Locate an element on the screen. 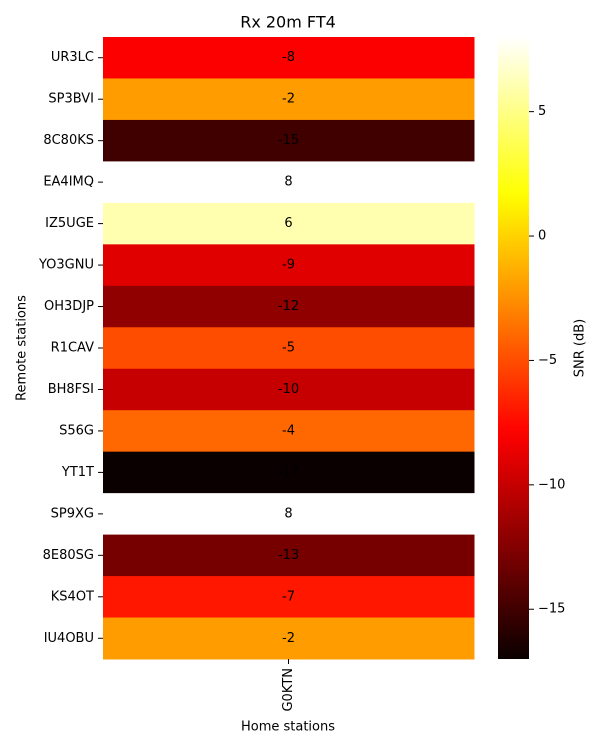 This screenshot has height=750, width=600. cell-label: -7 is located at coordinates (288, 596).